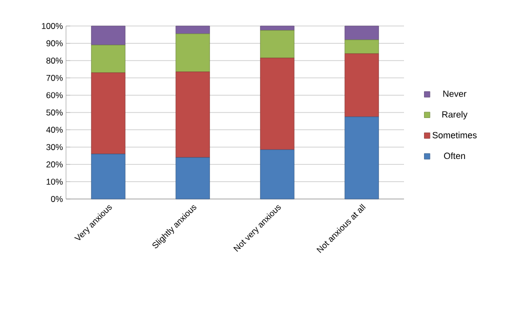 This screenshot has height=320, width=510. I want to click on y-tick-label: 40%, so click(54, 129).